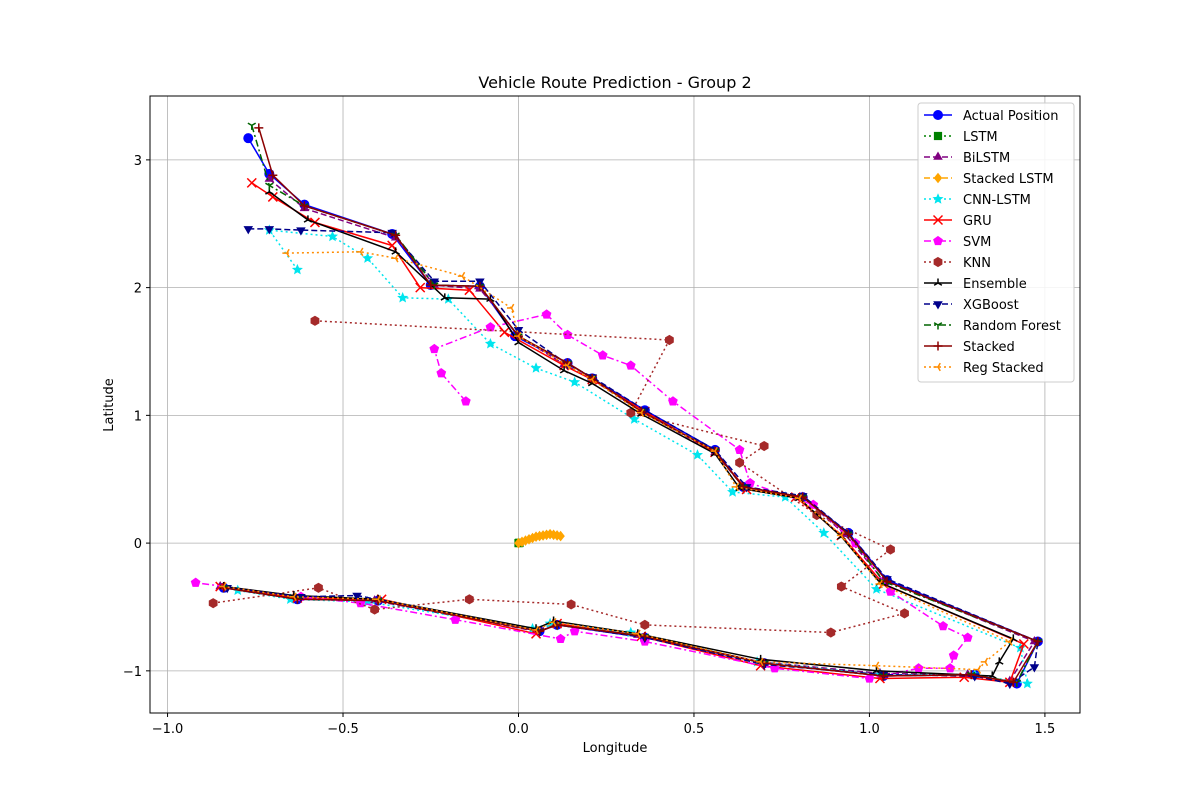 The width and height of the screenshot is (1200, 800). What do you see at coordinates (991, 116) in the screenshot?
I see `legend-item: Actual Position` at bounding box center [991, 116].